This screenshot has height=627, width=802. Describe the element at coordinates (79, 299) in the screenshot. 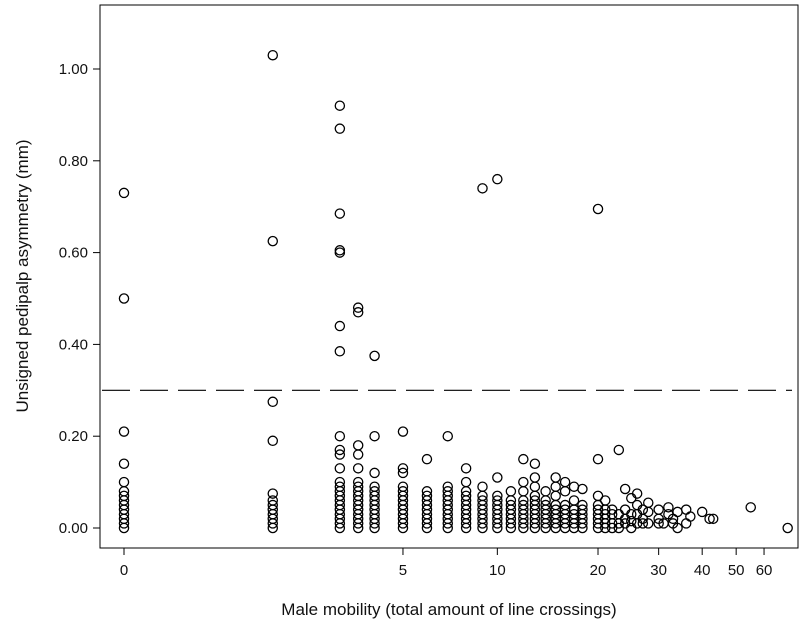

I see `y-axis: 0.00 0.20 0.40 0.60 0.80 1.00` at that location.